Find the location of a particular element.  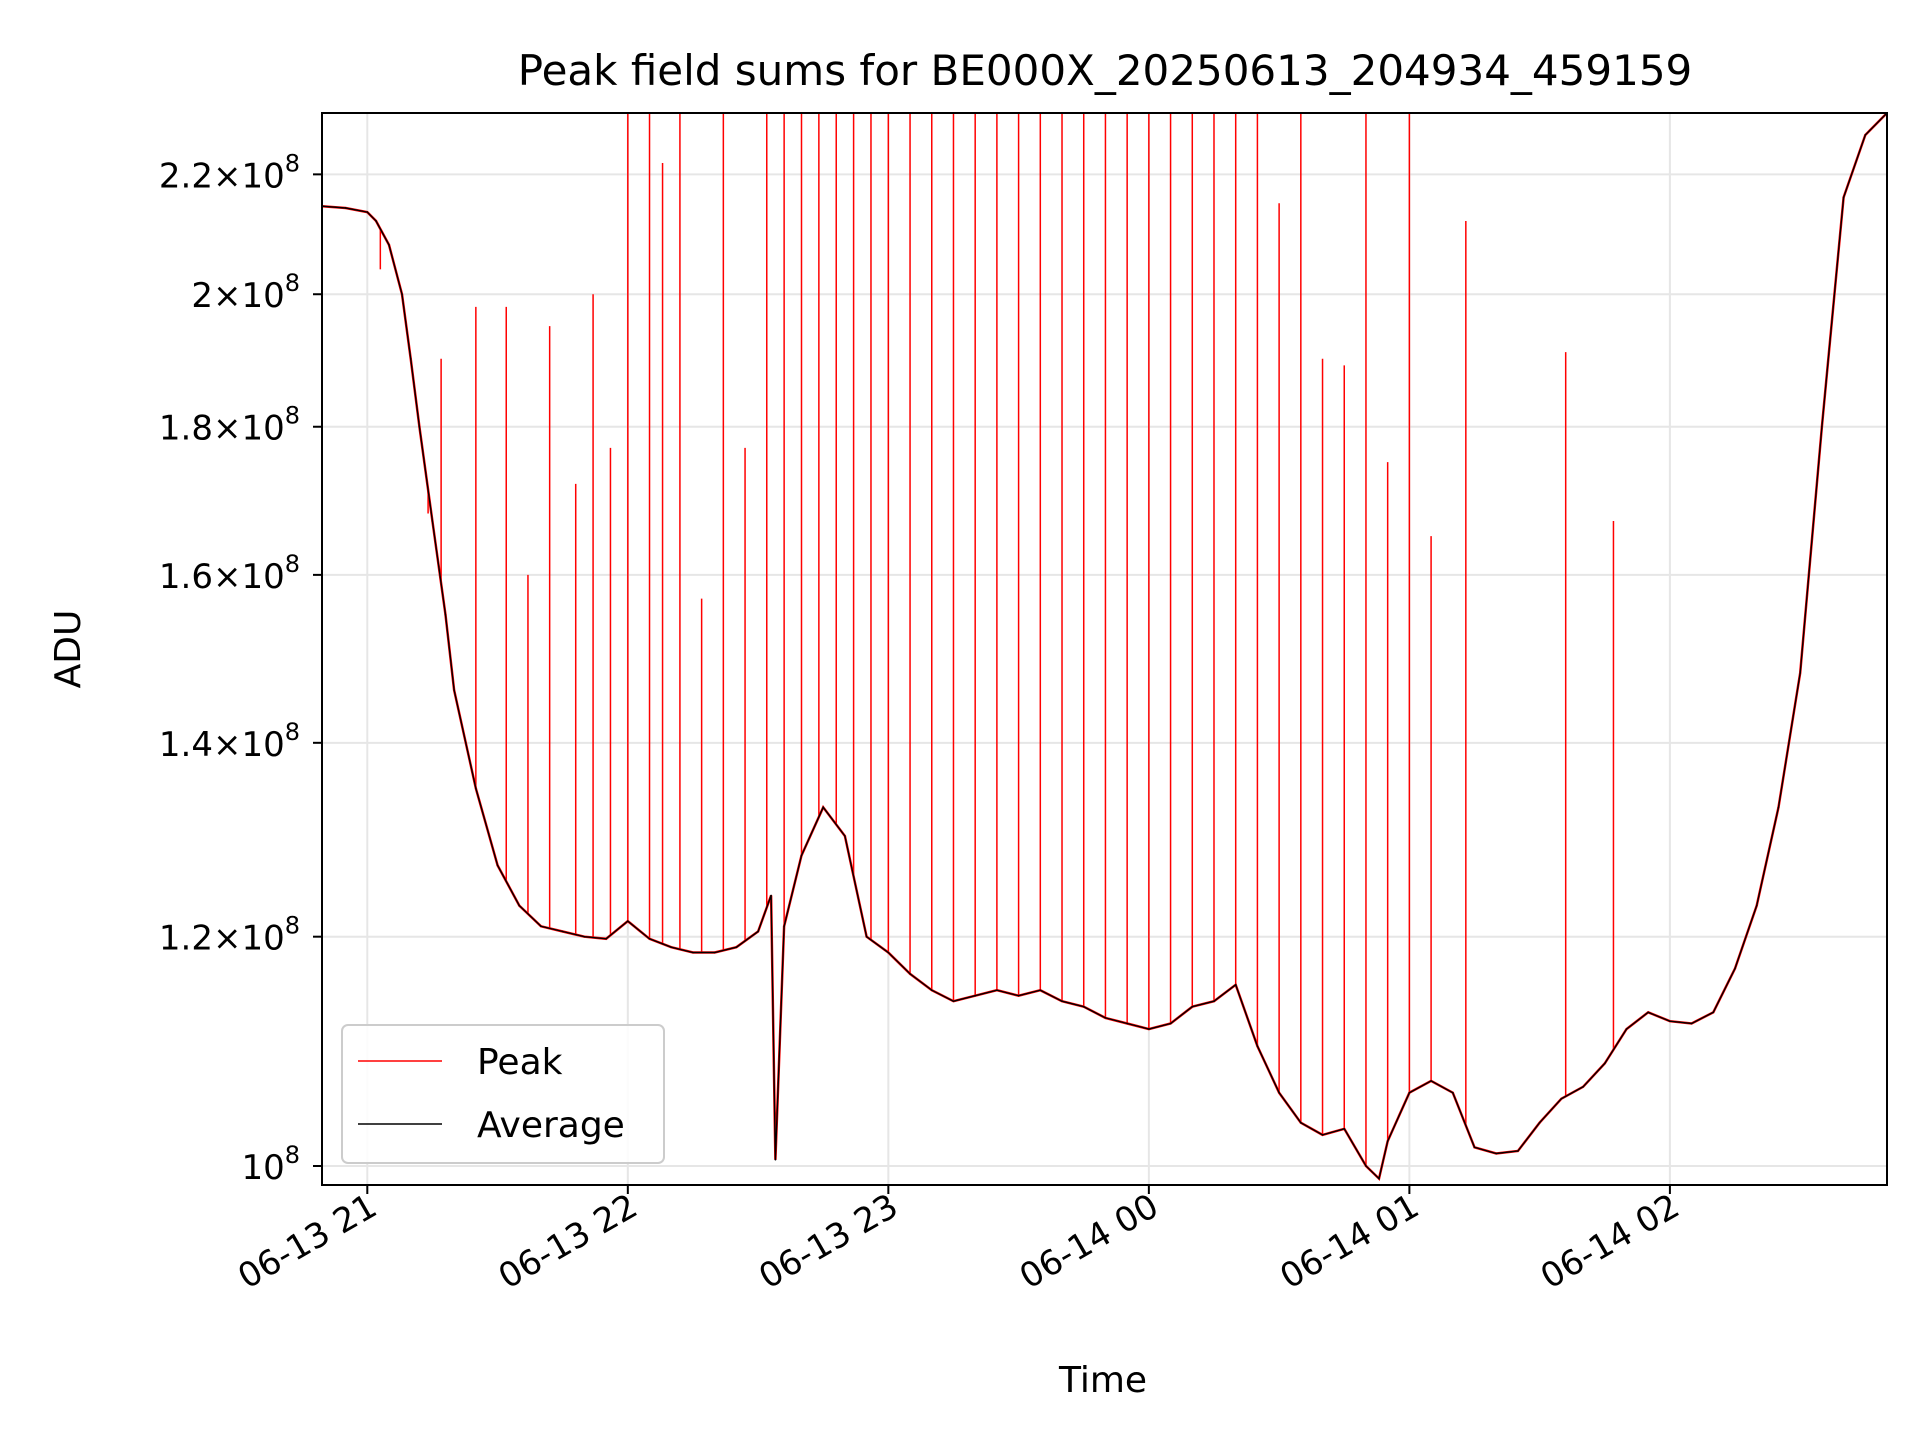

y-tick-label: 108 is located at coordinates (270, 1164).